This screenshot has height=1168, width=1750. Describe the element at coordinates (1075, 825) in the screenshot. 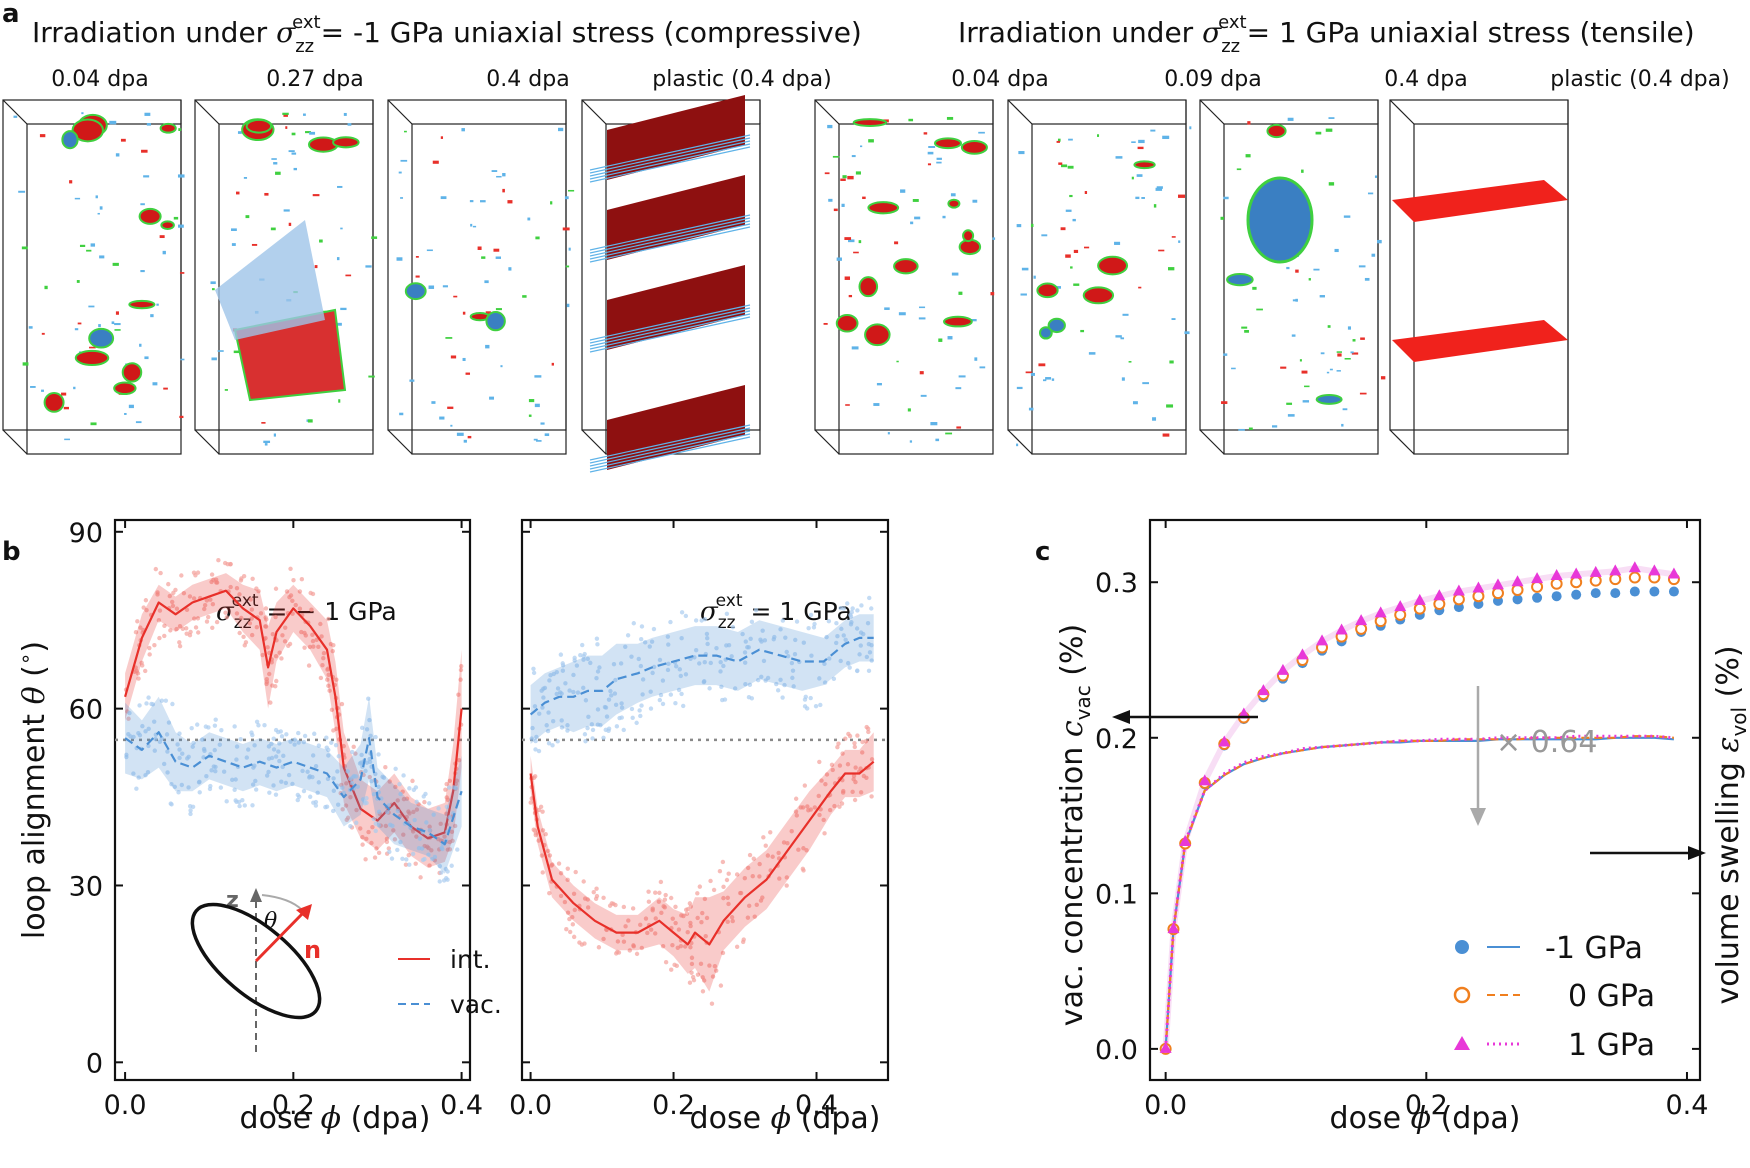

I see `panel-c-ylabel-left: vac. concentration cvac (%)` at that location.